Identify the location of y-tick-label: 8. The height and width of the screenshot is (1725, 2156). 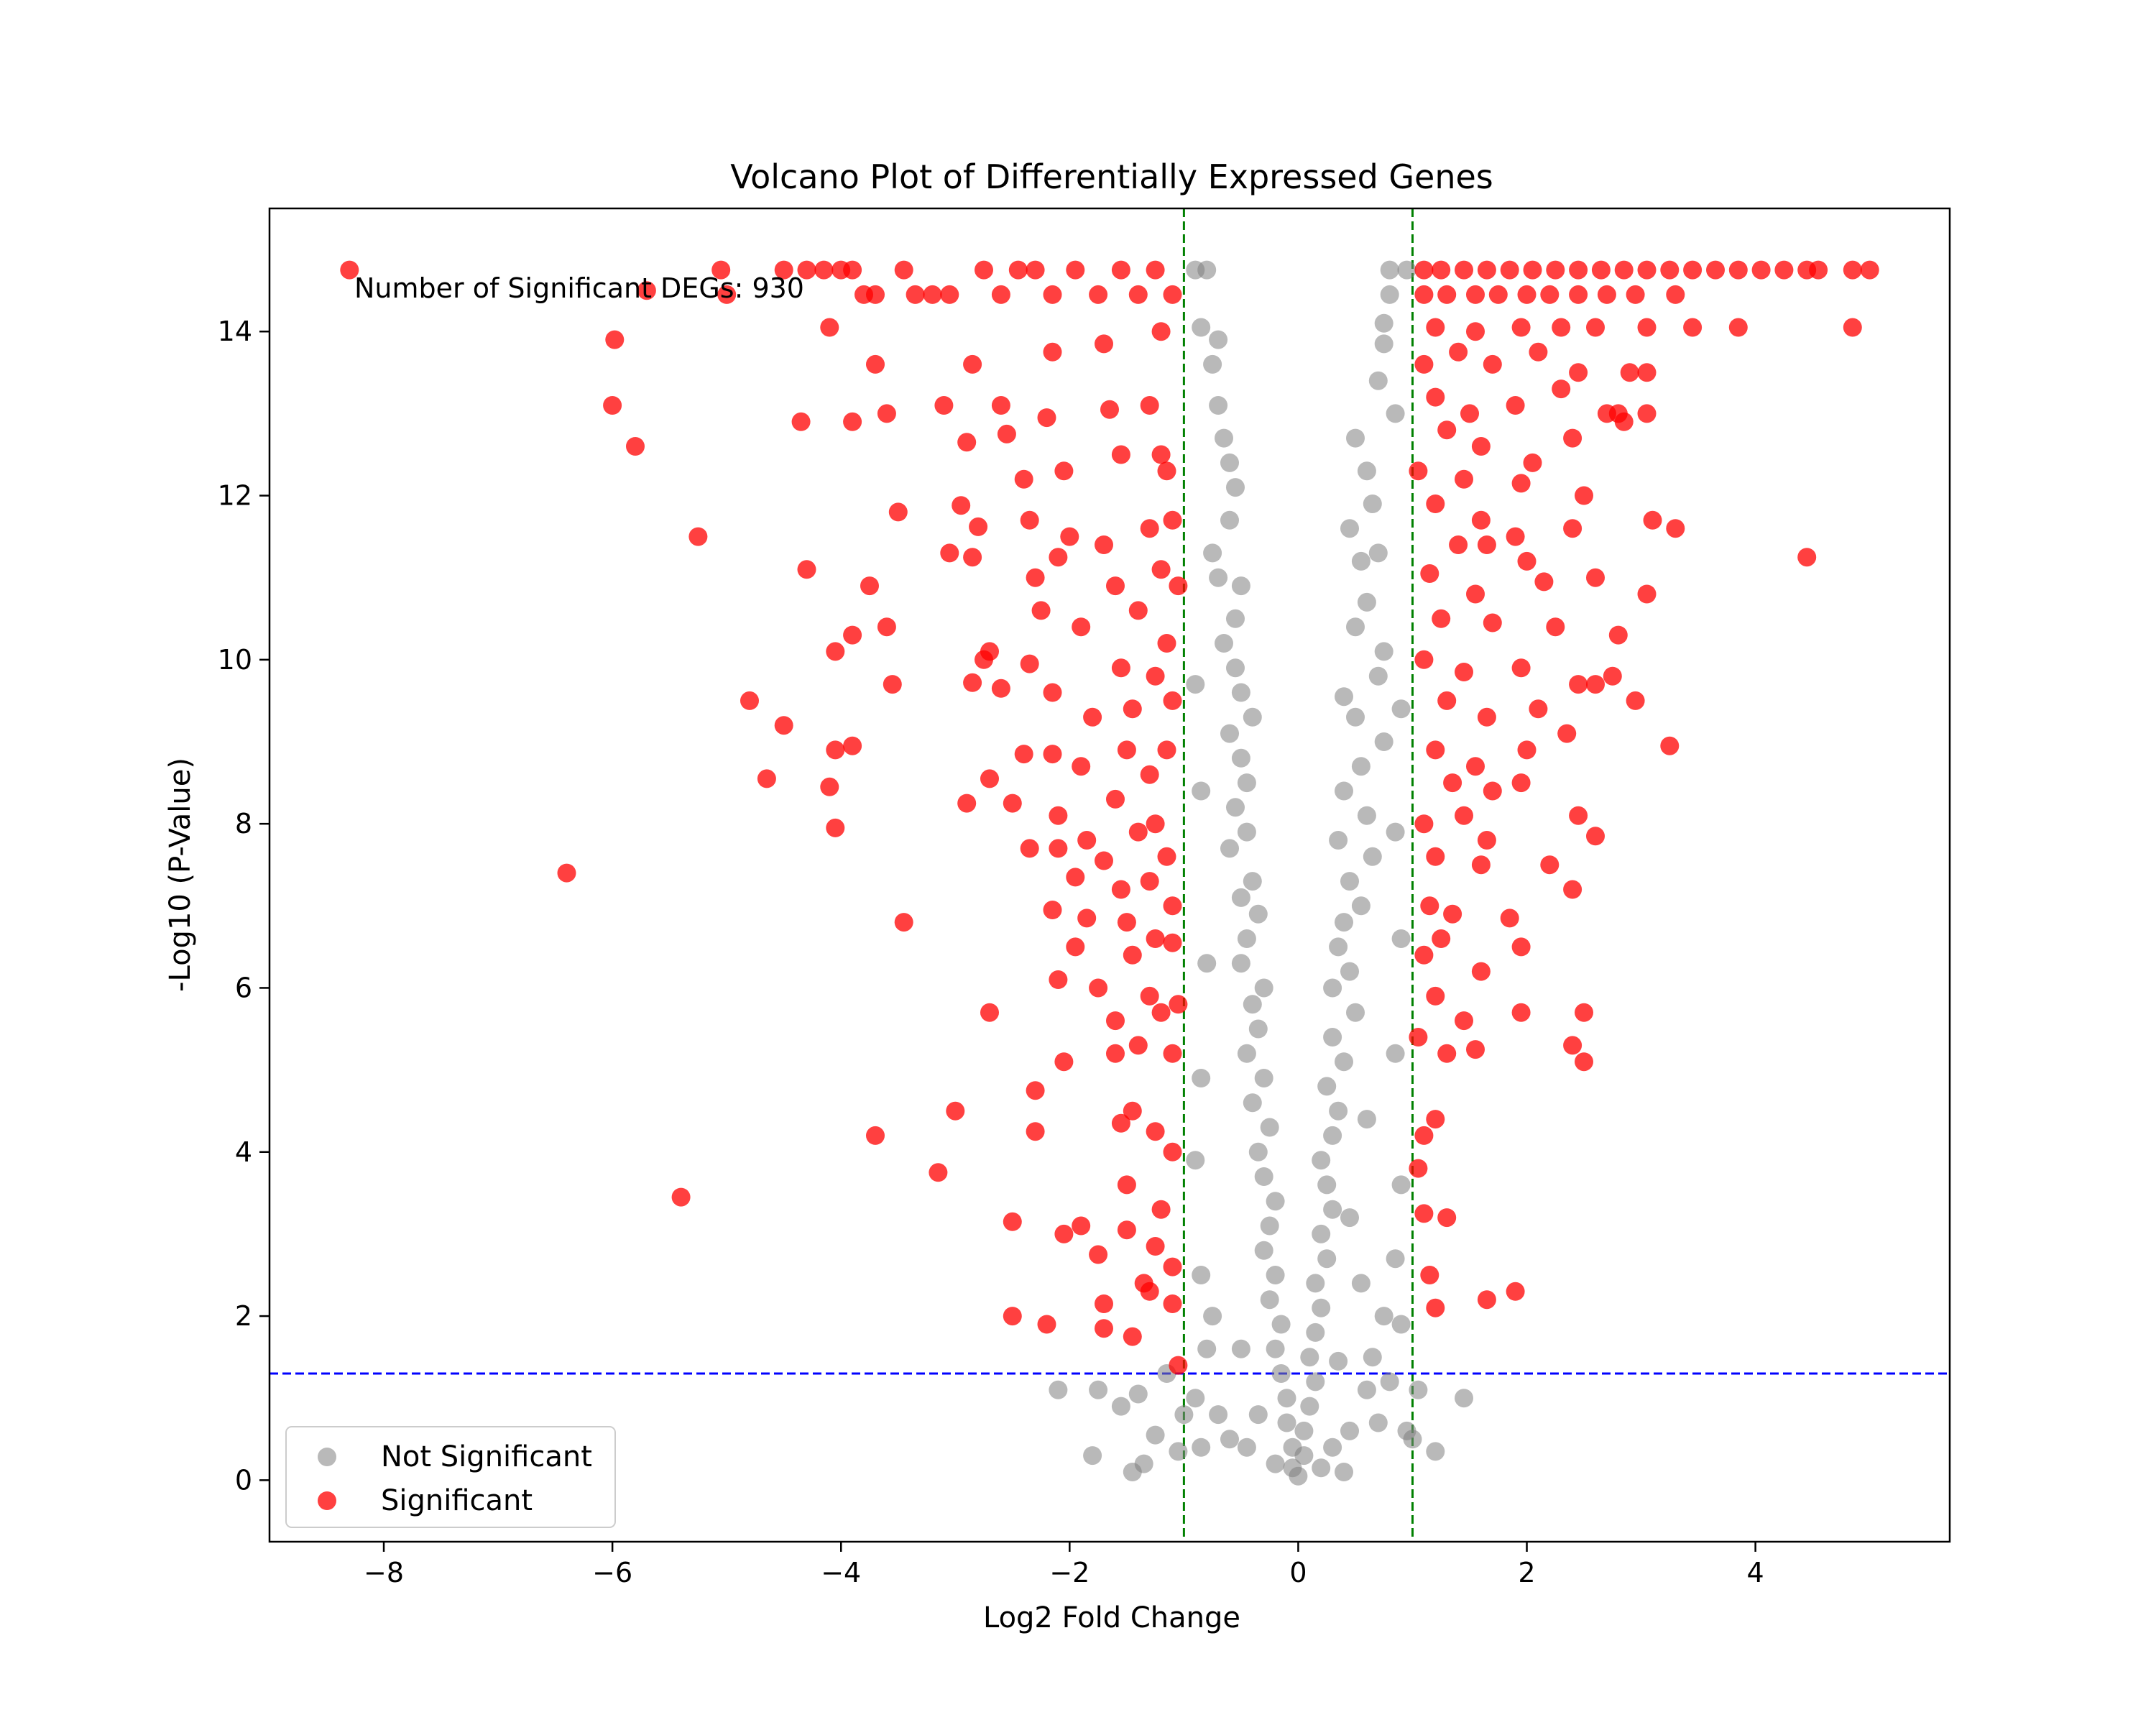
(243, 824).